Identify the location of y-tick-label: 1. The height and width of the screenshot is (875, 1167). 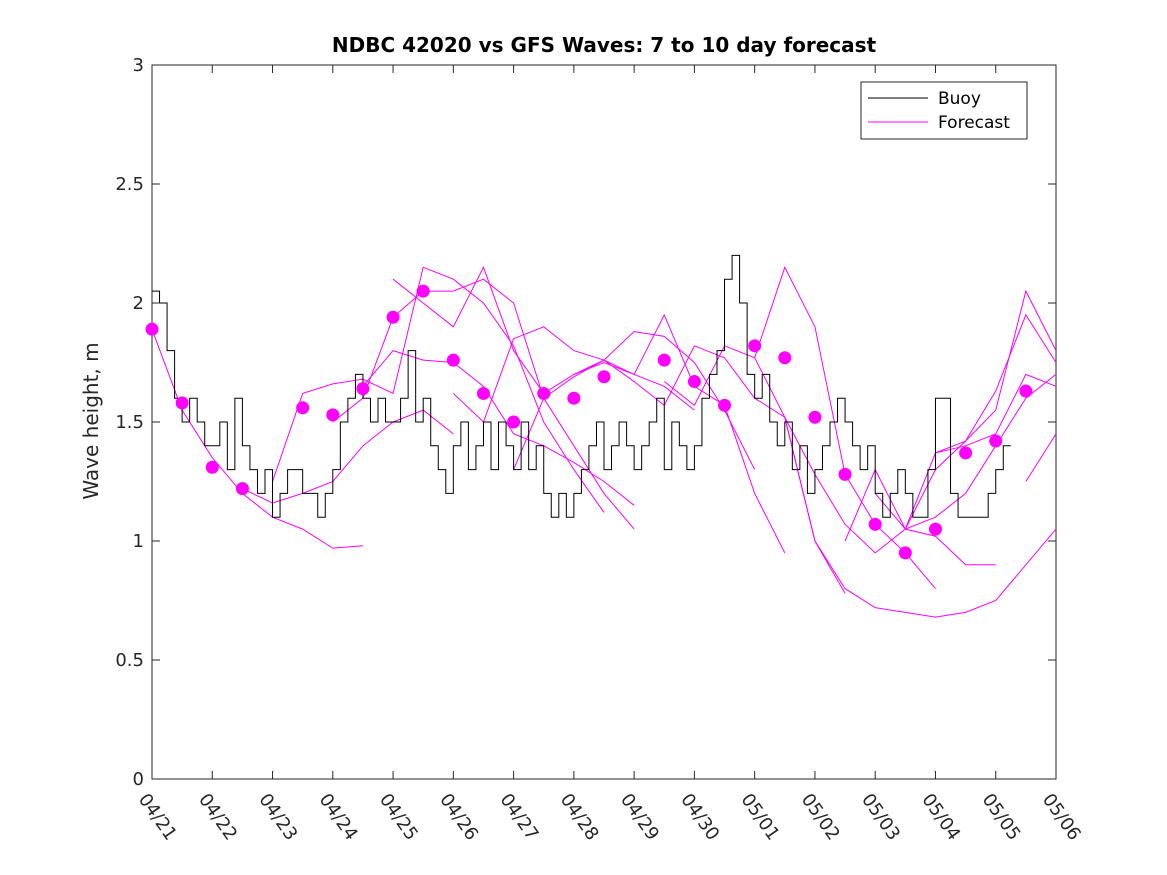
(138, 541).